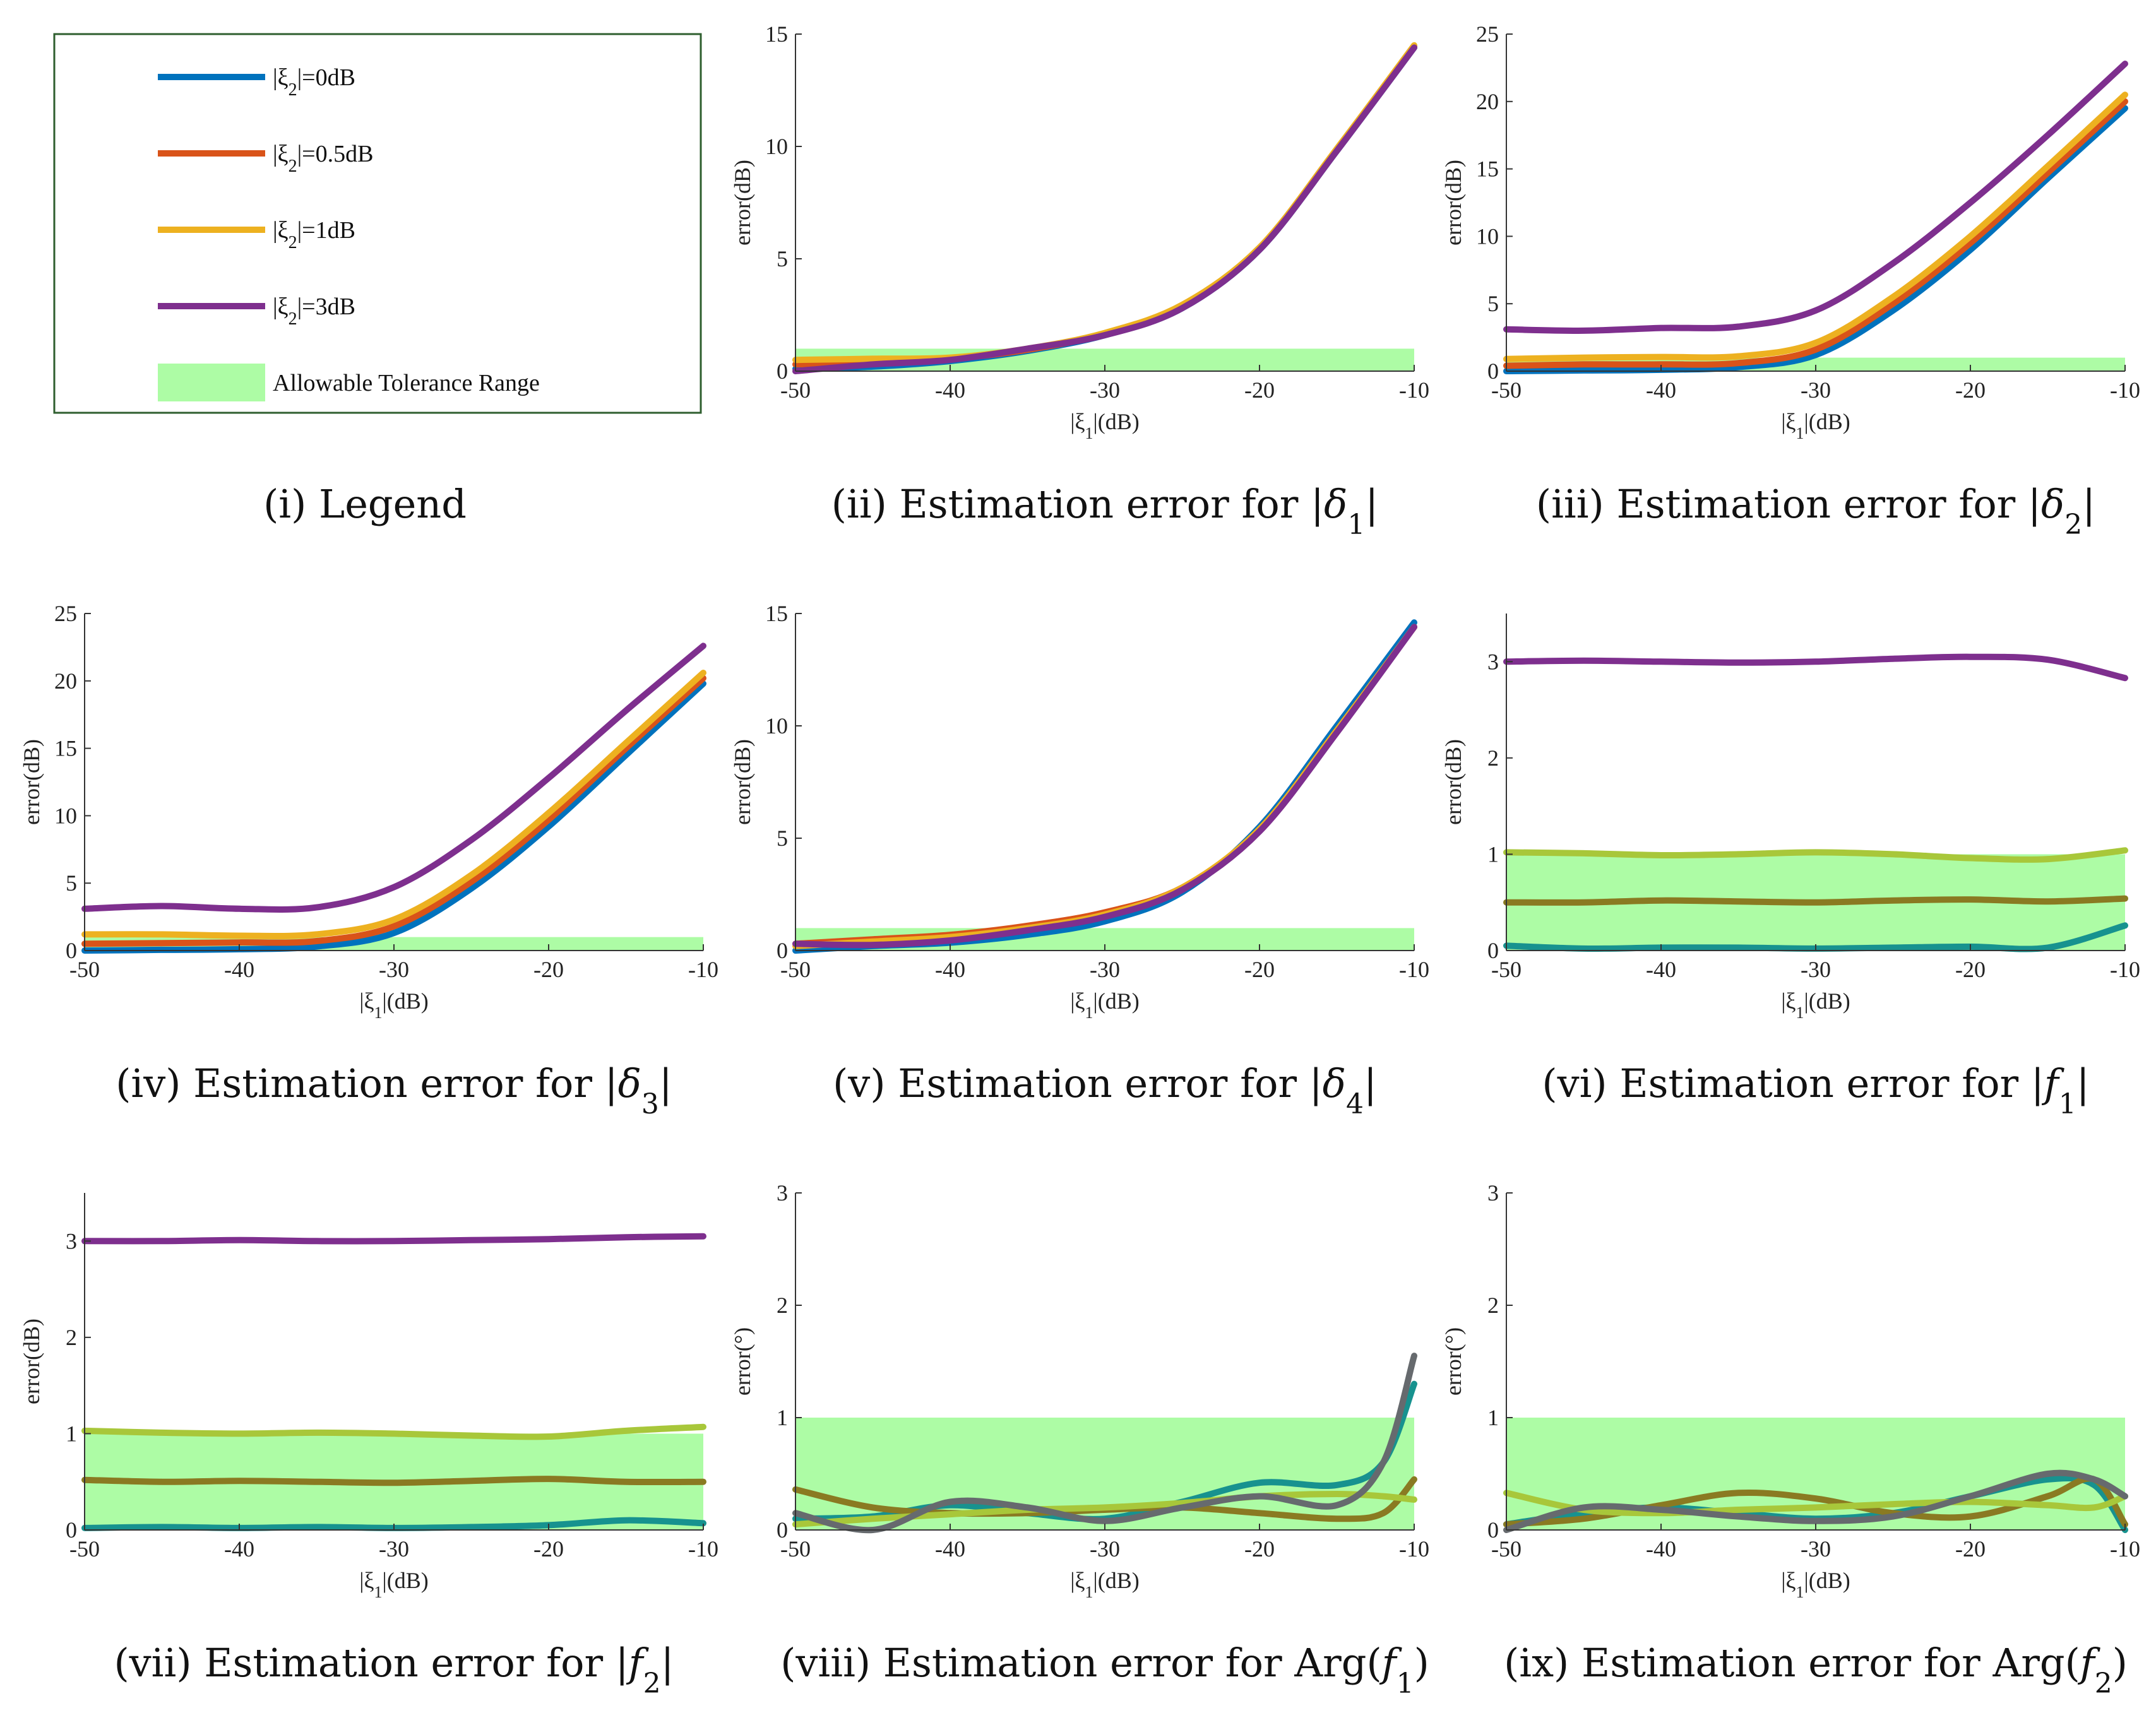 This screenshot has width=2156, height=1713. I want to click on chart-caption: (ix) Estimation error for Arg(f2), so click(1816, 1670).